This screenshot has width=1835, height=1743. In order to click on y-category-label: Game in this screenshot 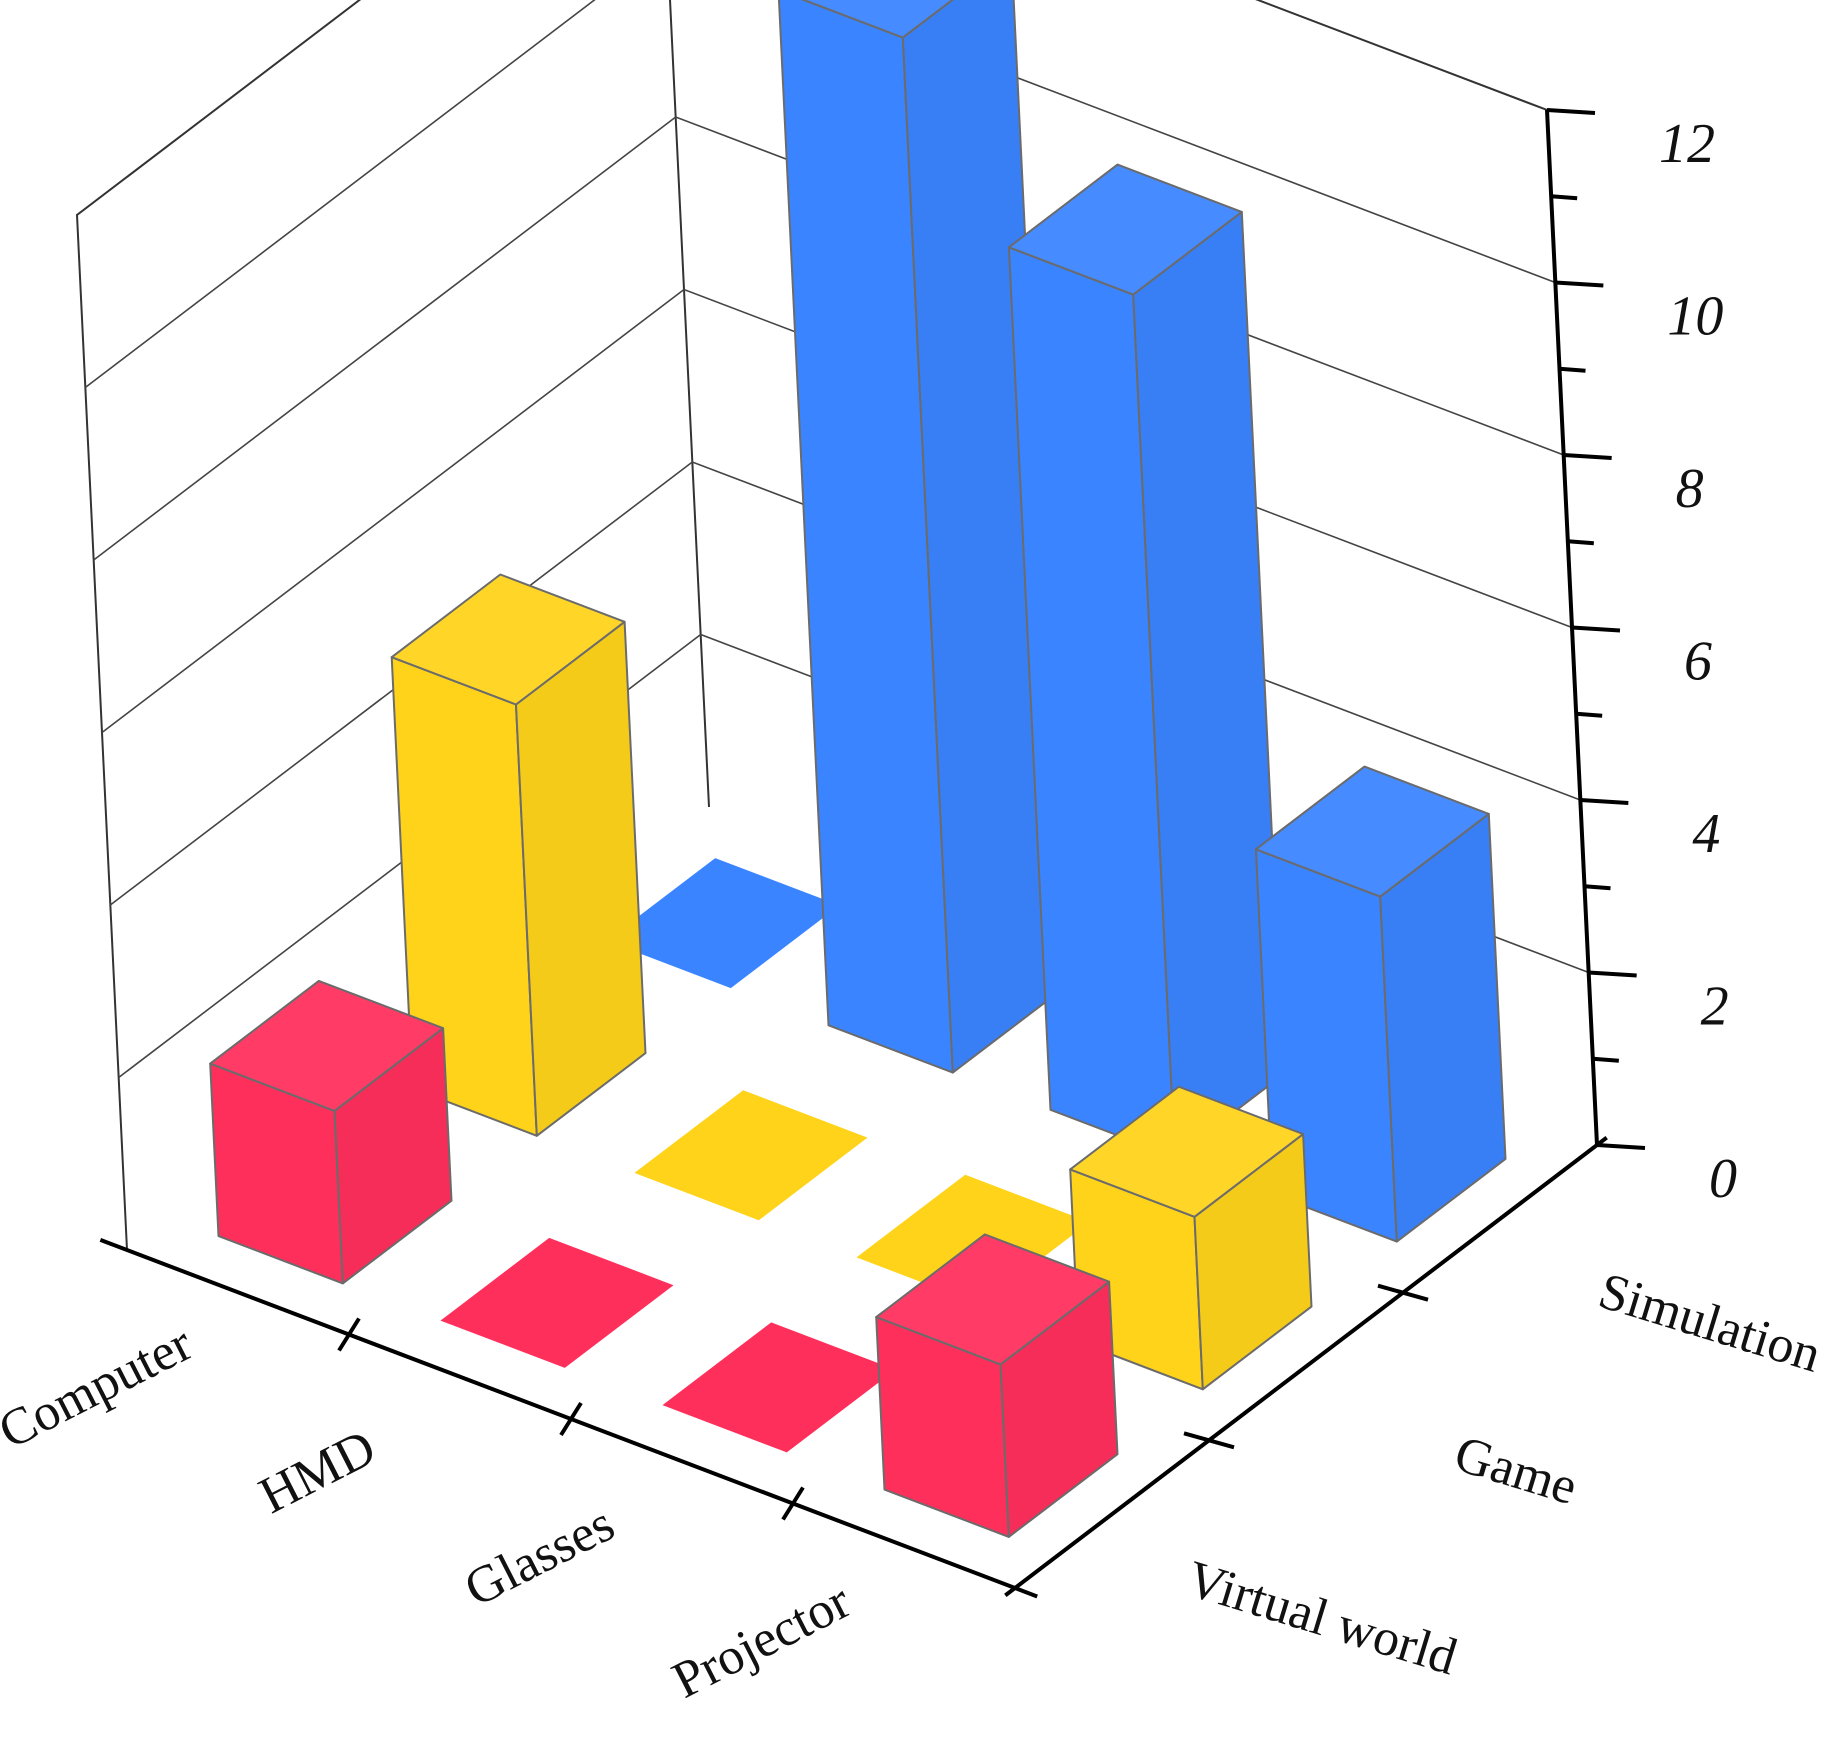, I will do `click(1515, 1470)`.